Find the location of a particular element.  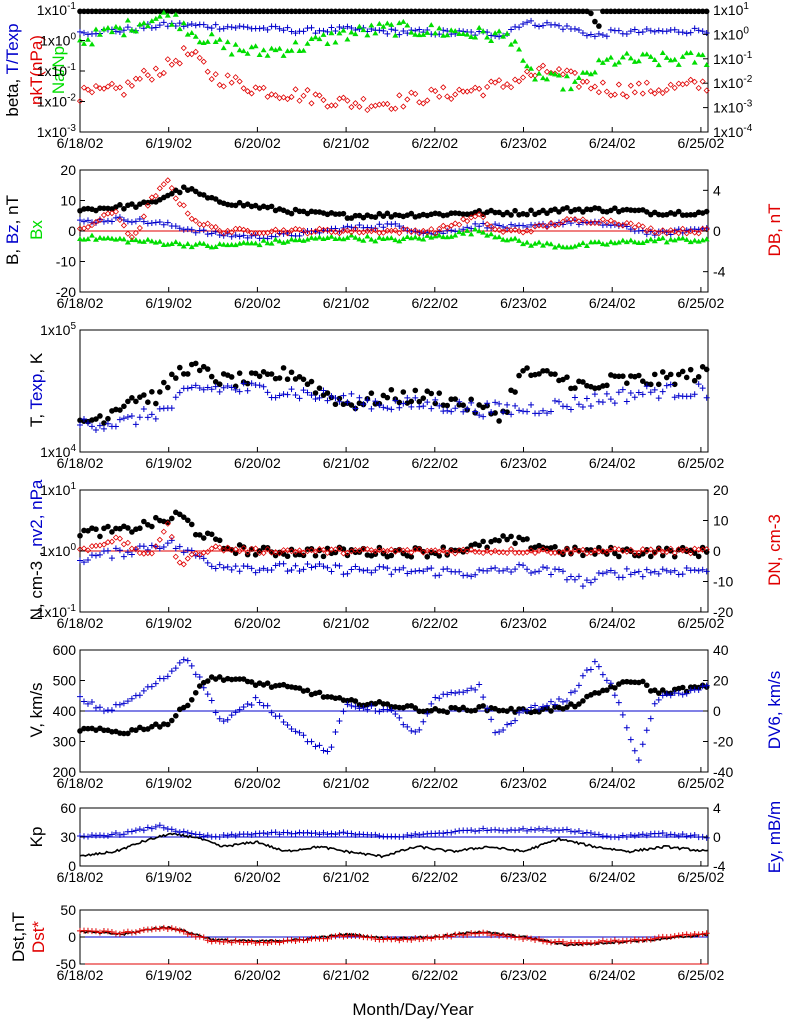

ytick-label-left: -10 is located at coordinates (66, 262).